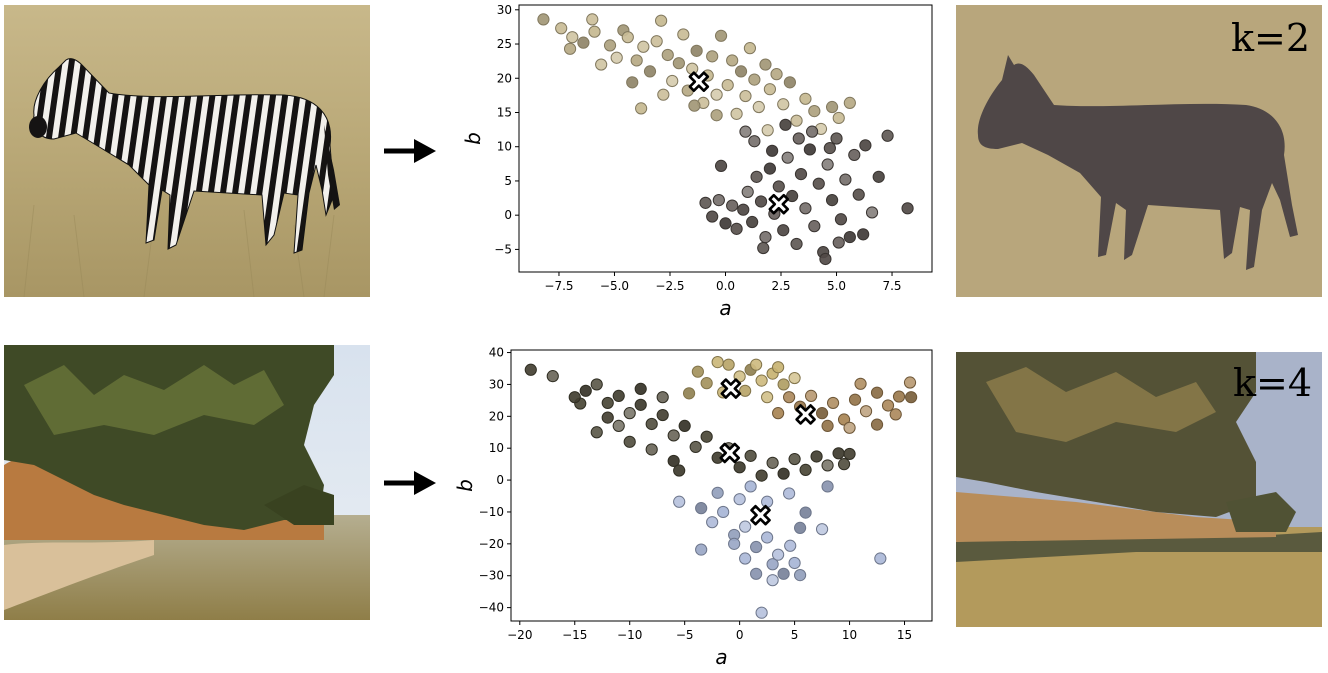 The width and height of the screenshot is (1328, 673). What do you see at coordinates (504, 147) in the screenshot?
I see `y-tick-label: 10` at bounding box center [504, 147].